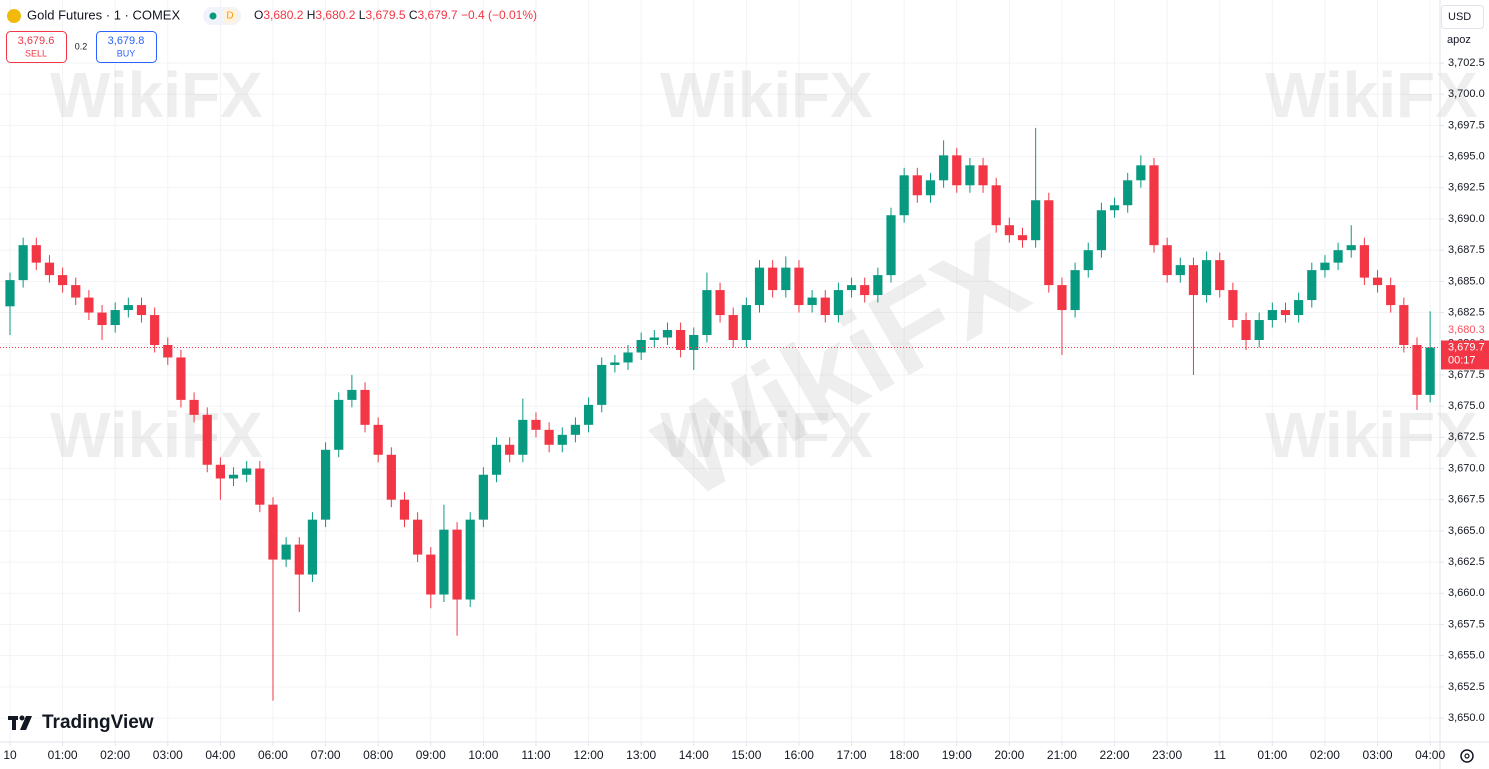  Describe the element at coordinates (1167, 755) in the screenshot. I see `x-tick-label: 23:00` at that location.